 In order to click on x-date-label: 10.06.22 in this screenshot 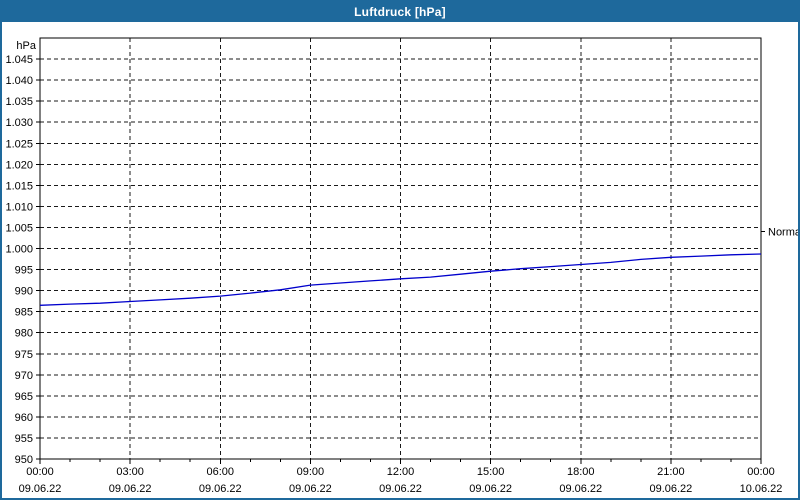, I will do `click(761, 489)`.